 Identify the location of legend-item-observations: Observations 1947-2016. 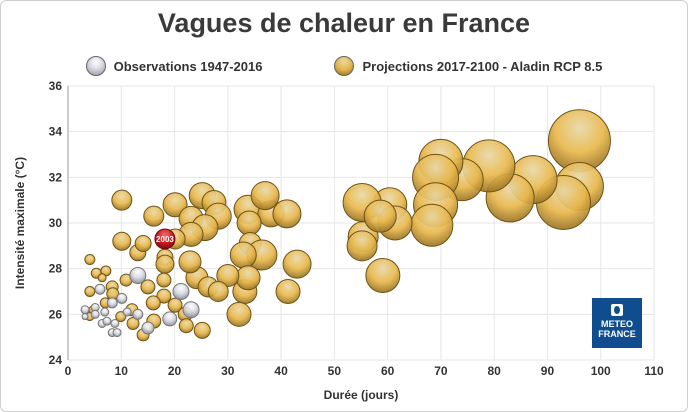
(174, 66).